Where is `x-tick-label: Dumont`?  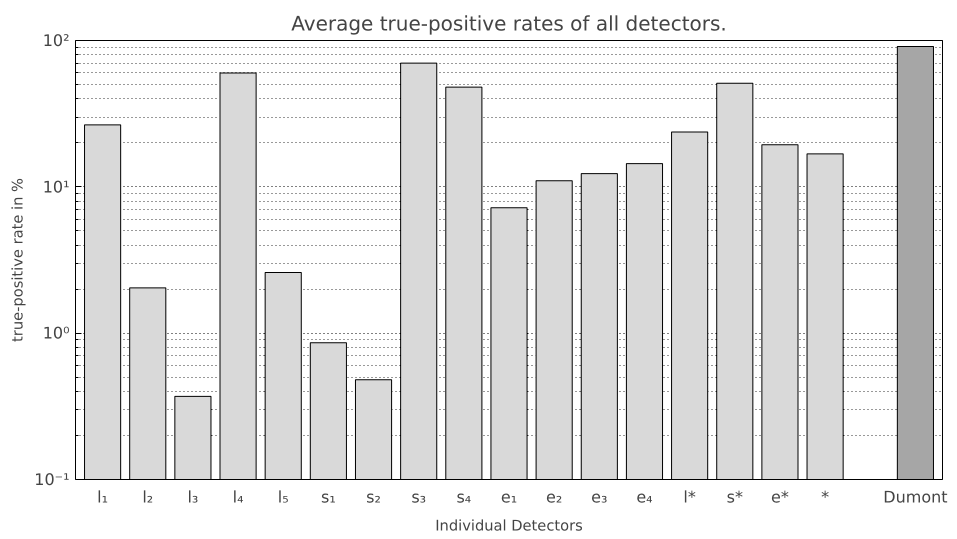 x-tick-label: Dumont is located at coordinates (915, 497).